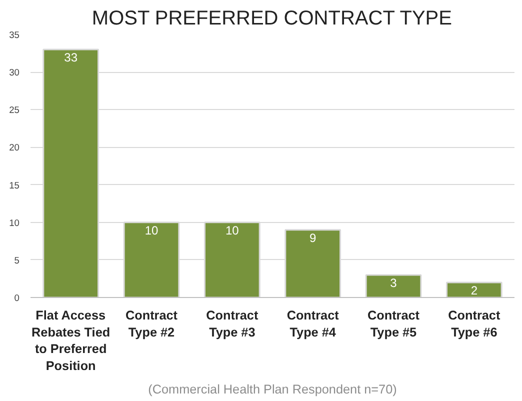 Image resolution: width=522 pixels, height=401 pixels. I want to click on data-label: 9, so click(312, 237).